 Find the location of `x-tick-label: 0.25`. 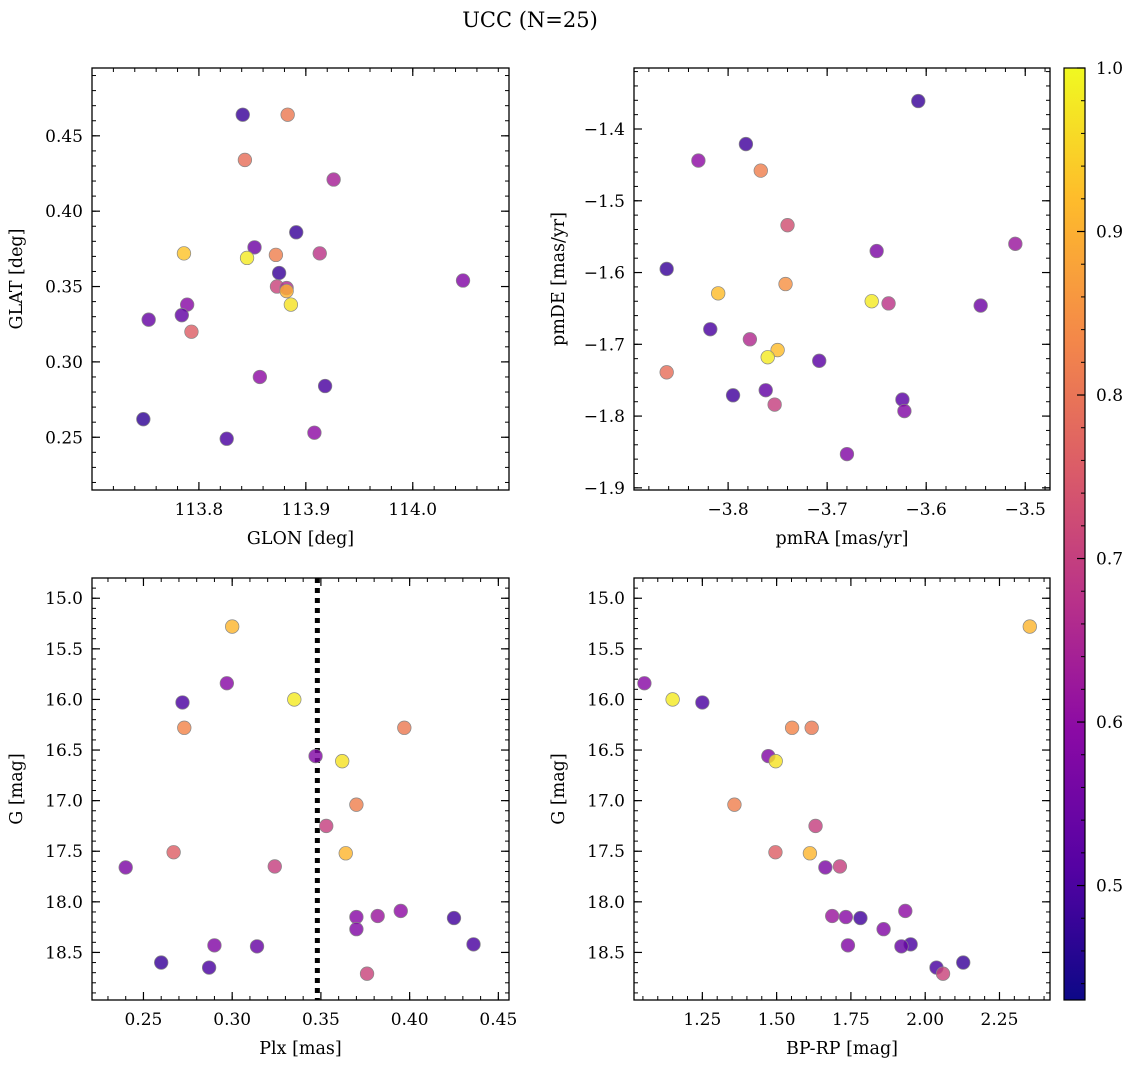

x-tick-label: 0.25 is located at coordinates (144, 1020).